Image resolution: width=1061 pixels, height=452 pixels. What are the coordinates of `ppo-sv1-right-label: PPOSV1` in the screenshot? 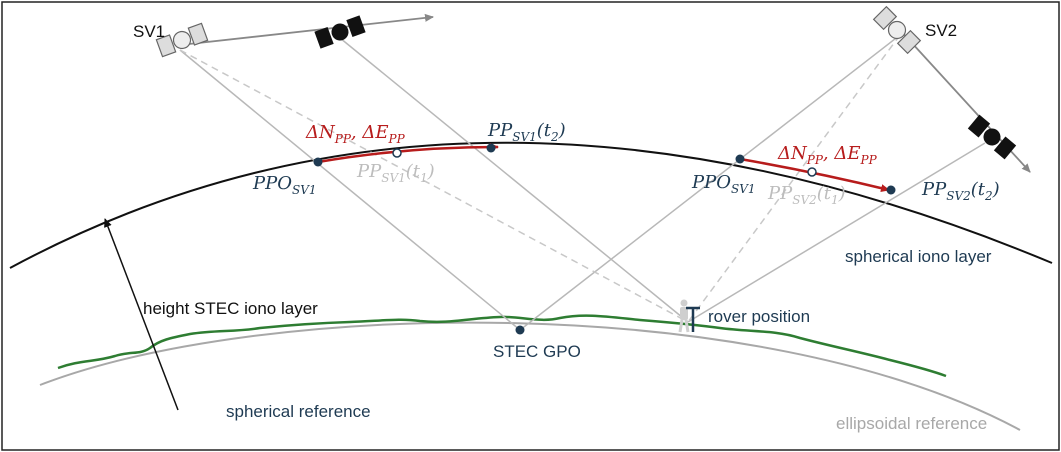 It's located at (723, 184).